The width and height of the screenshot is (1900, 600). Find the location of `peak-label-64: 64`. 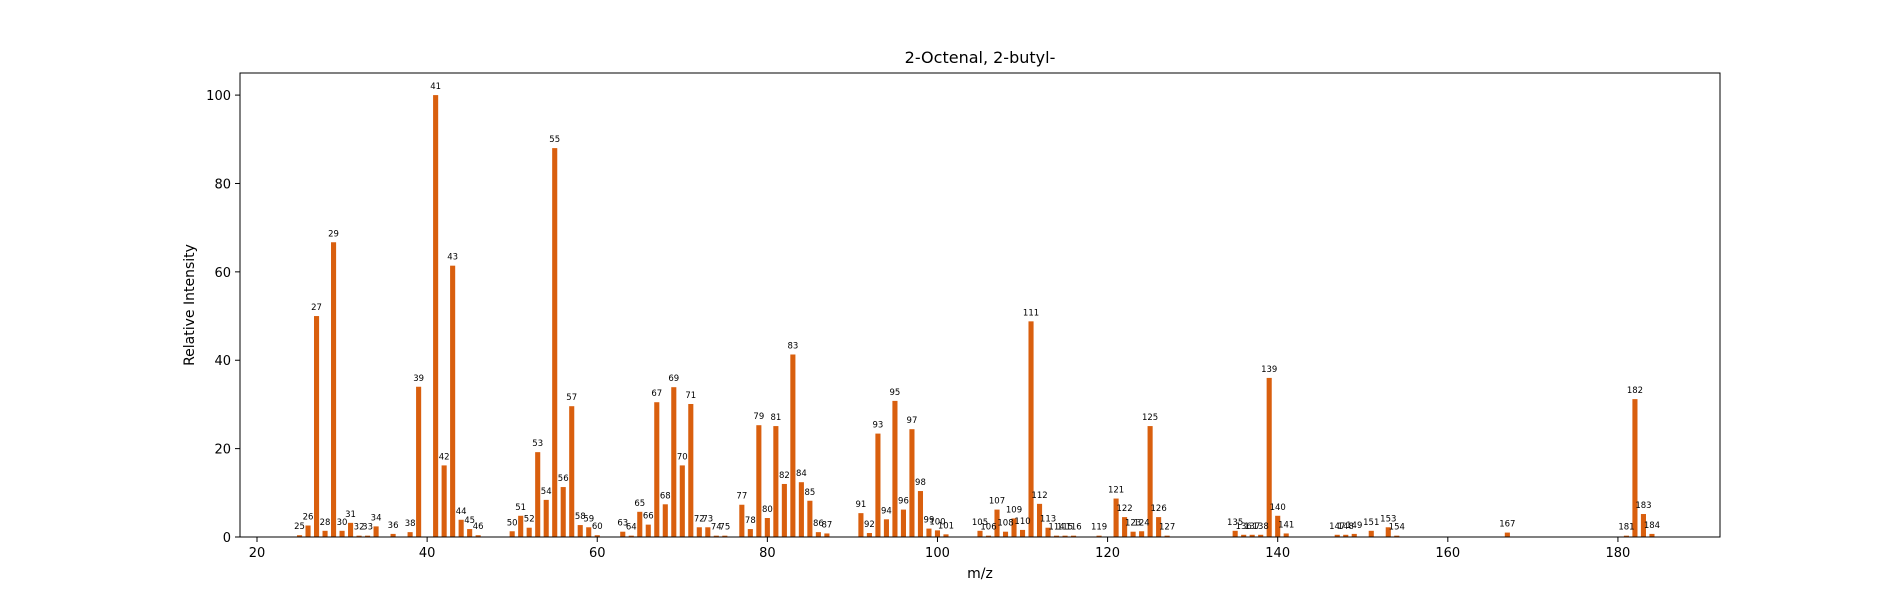

peak-label-64: 64 is located at coordinates (631, 528).